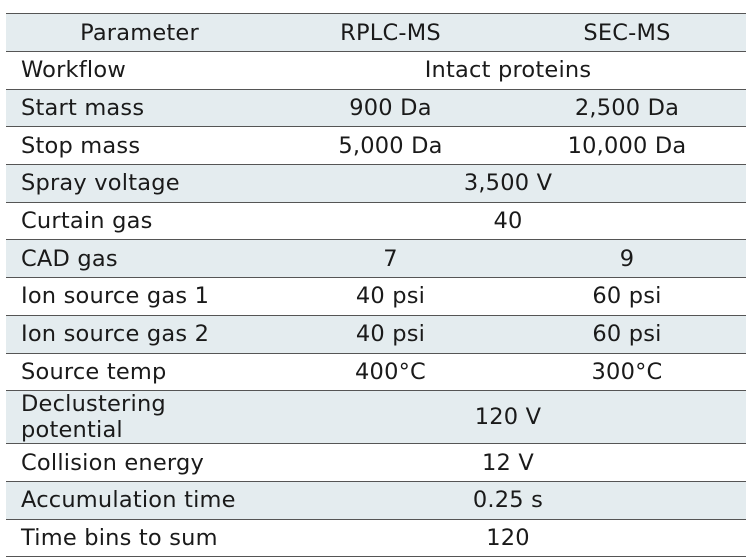 Image resolution: width=750 pixels, height=557 pixels. I want to click on row-label: Ion source gas 1, so click(139, 296).